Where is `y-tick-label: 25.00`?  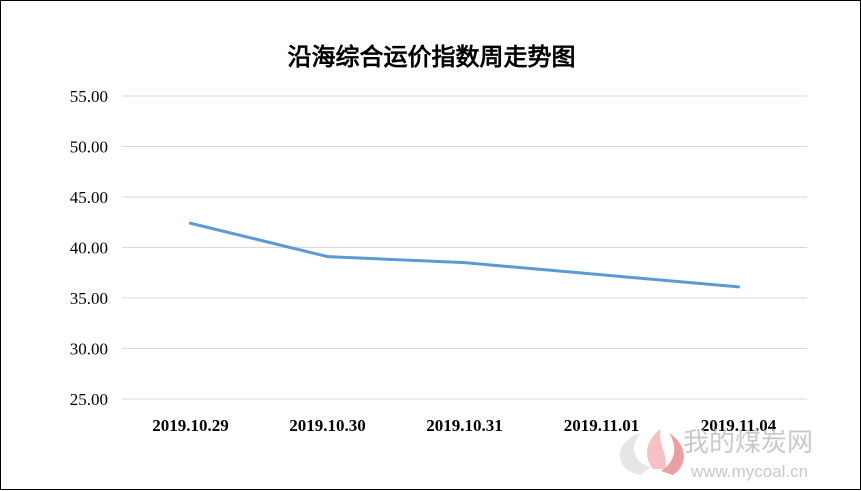 y-tick-label: 25.00 is located at coordinates (89, 399).